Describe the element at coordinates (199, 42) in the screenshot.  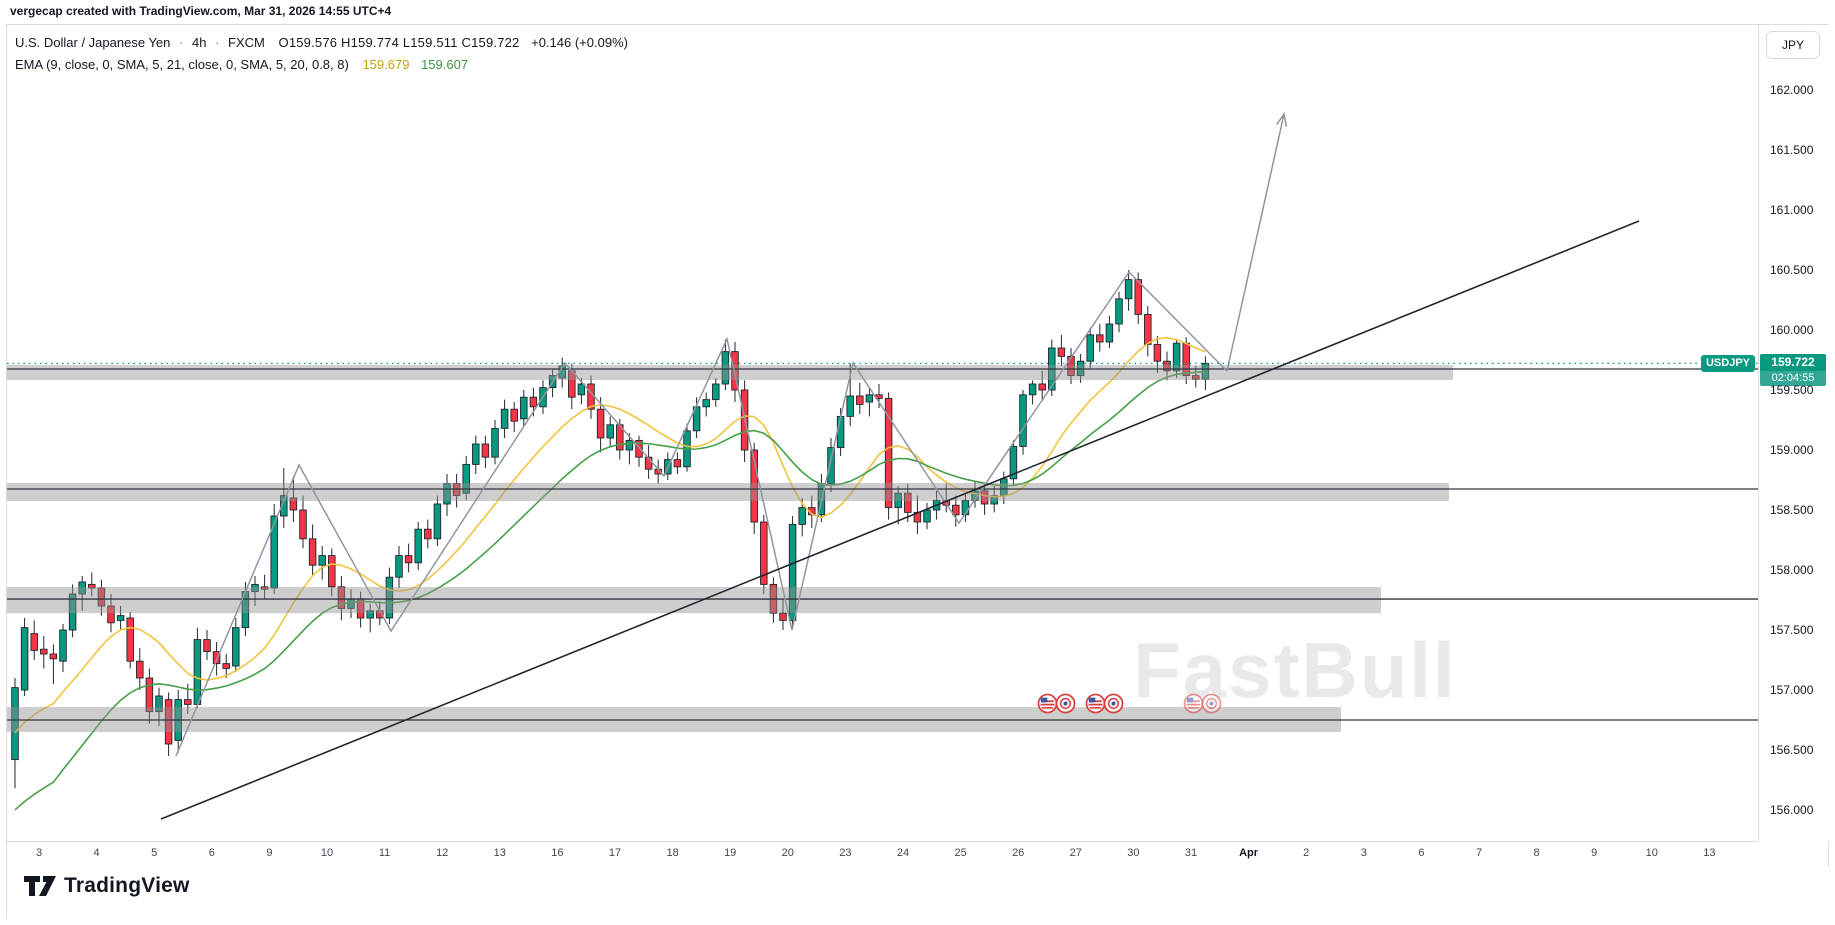
I see `timeframe-label: 4h` at that location.